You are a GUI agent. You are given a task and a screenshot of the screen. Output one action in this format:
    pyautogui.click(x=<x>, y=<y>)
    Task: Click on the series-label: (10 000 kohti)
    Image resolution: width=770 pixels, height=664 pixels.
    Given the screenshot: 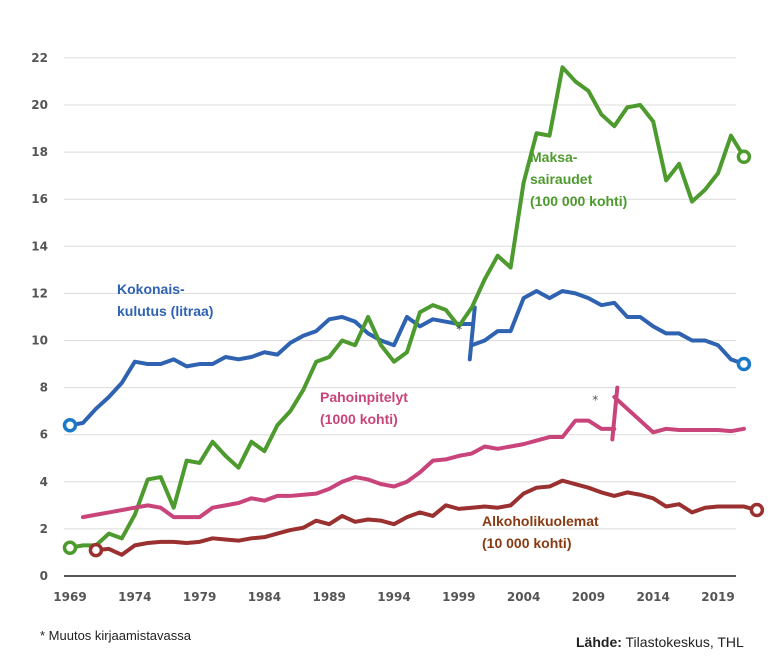 What is the action you would take?
    pyautogui.click(x=526, y=543)
    